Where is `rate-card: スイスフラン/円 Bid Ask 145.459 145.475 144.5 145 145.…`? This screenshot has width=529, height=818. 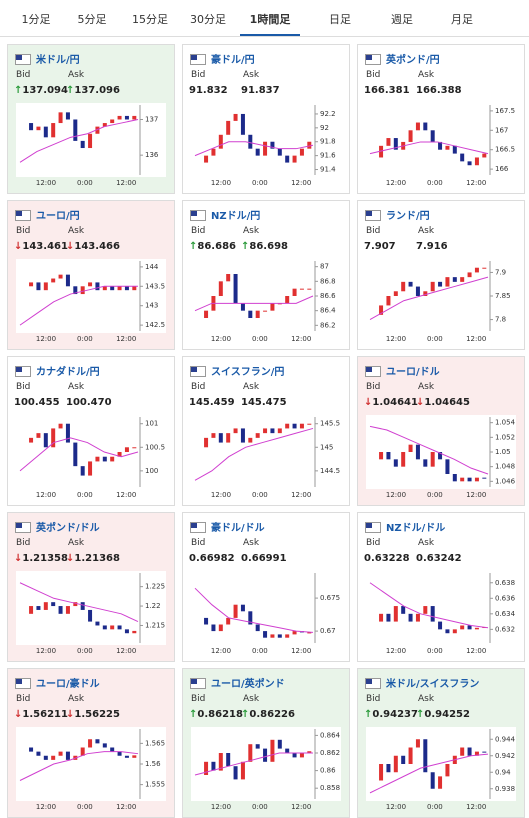 rate-card: スイスフラン/円 Bid Ask 145.459 145.475 144.5 145 145.… is located at coordinates (266, 431).